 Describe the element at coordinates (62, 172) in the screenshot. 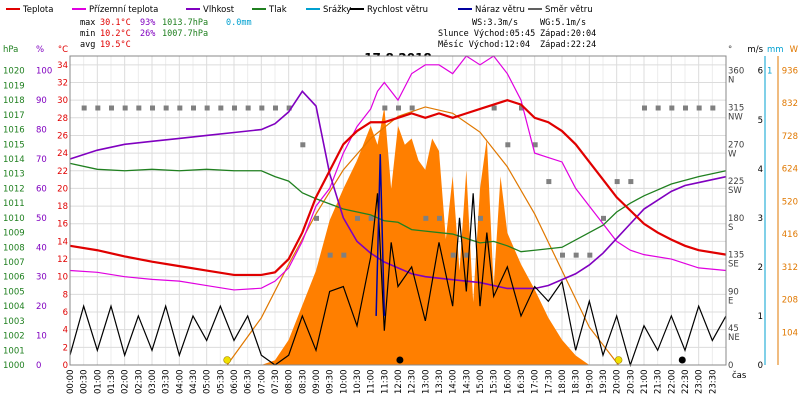

I see `axis-temperature-tick: 22` at that location.